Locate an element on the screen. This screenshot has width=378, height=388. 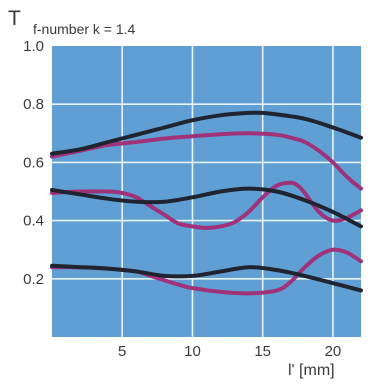
x-axis-label: l' [mm] is located at coordinates (311, 370).